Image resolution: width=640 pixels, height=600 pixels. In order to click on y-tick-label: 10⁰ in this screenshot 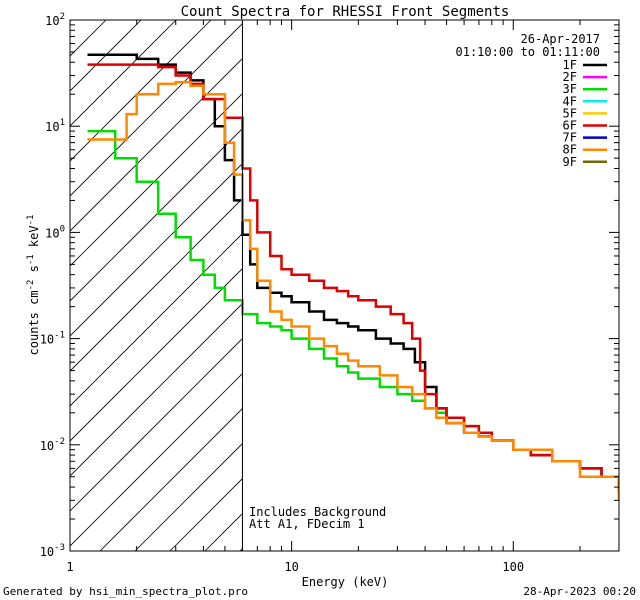, I will do `click(55, 232)`.